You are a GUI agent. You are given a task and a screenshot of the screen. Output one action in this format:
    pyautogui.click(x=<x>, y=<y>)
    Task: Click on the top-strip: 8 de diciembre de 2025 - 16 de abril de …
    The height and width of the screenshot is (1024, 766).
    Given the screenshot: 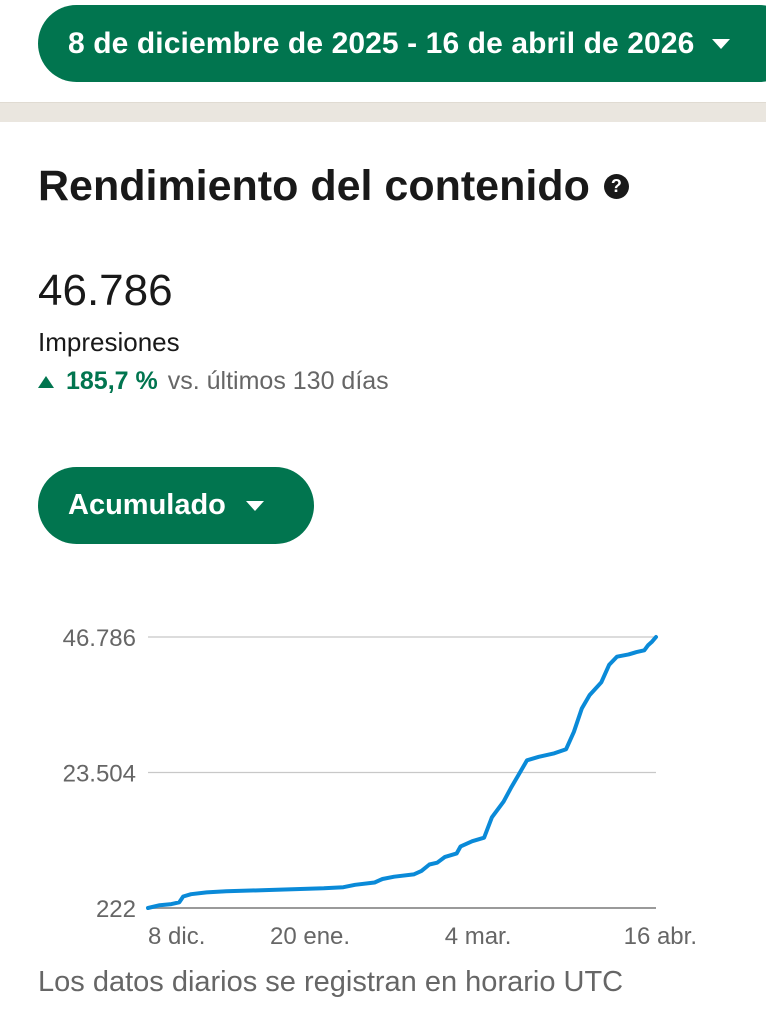 What is the action you would take?
    pyautogui.click(x=383, y=51)
    